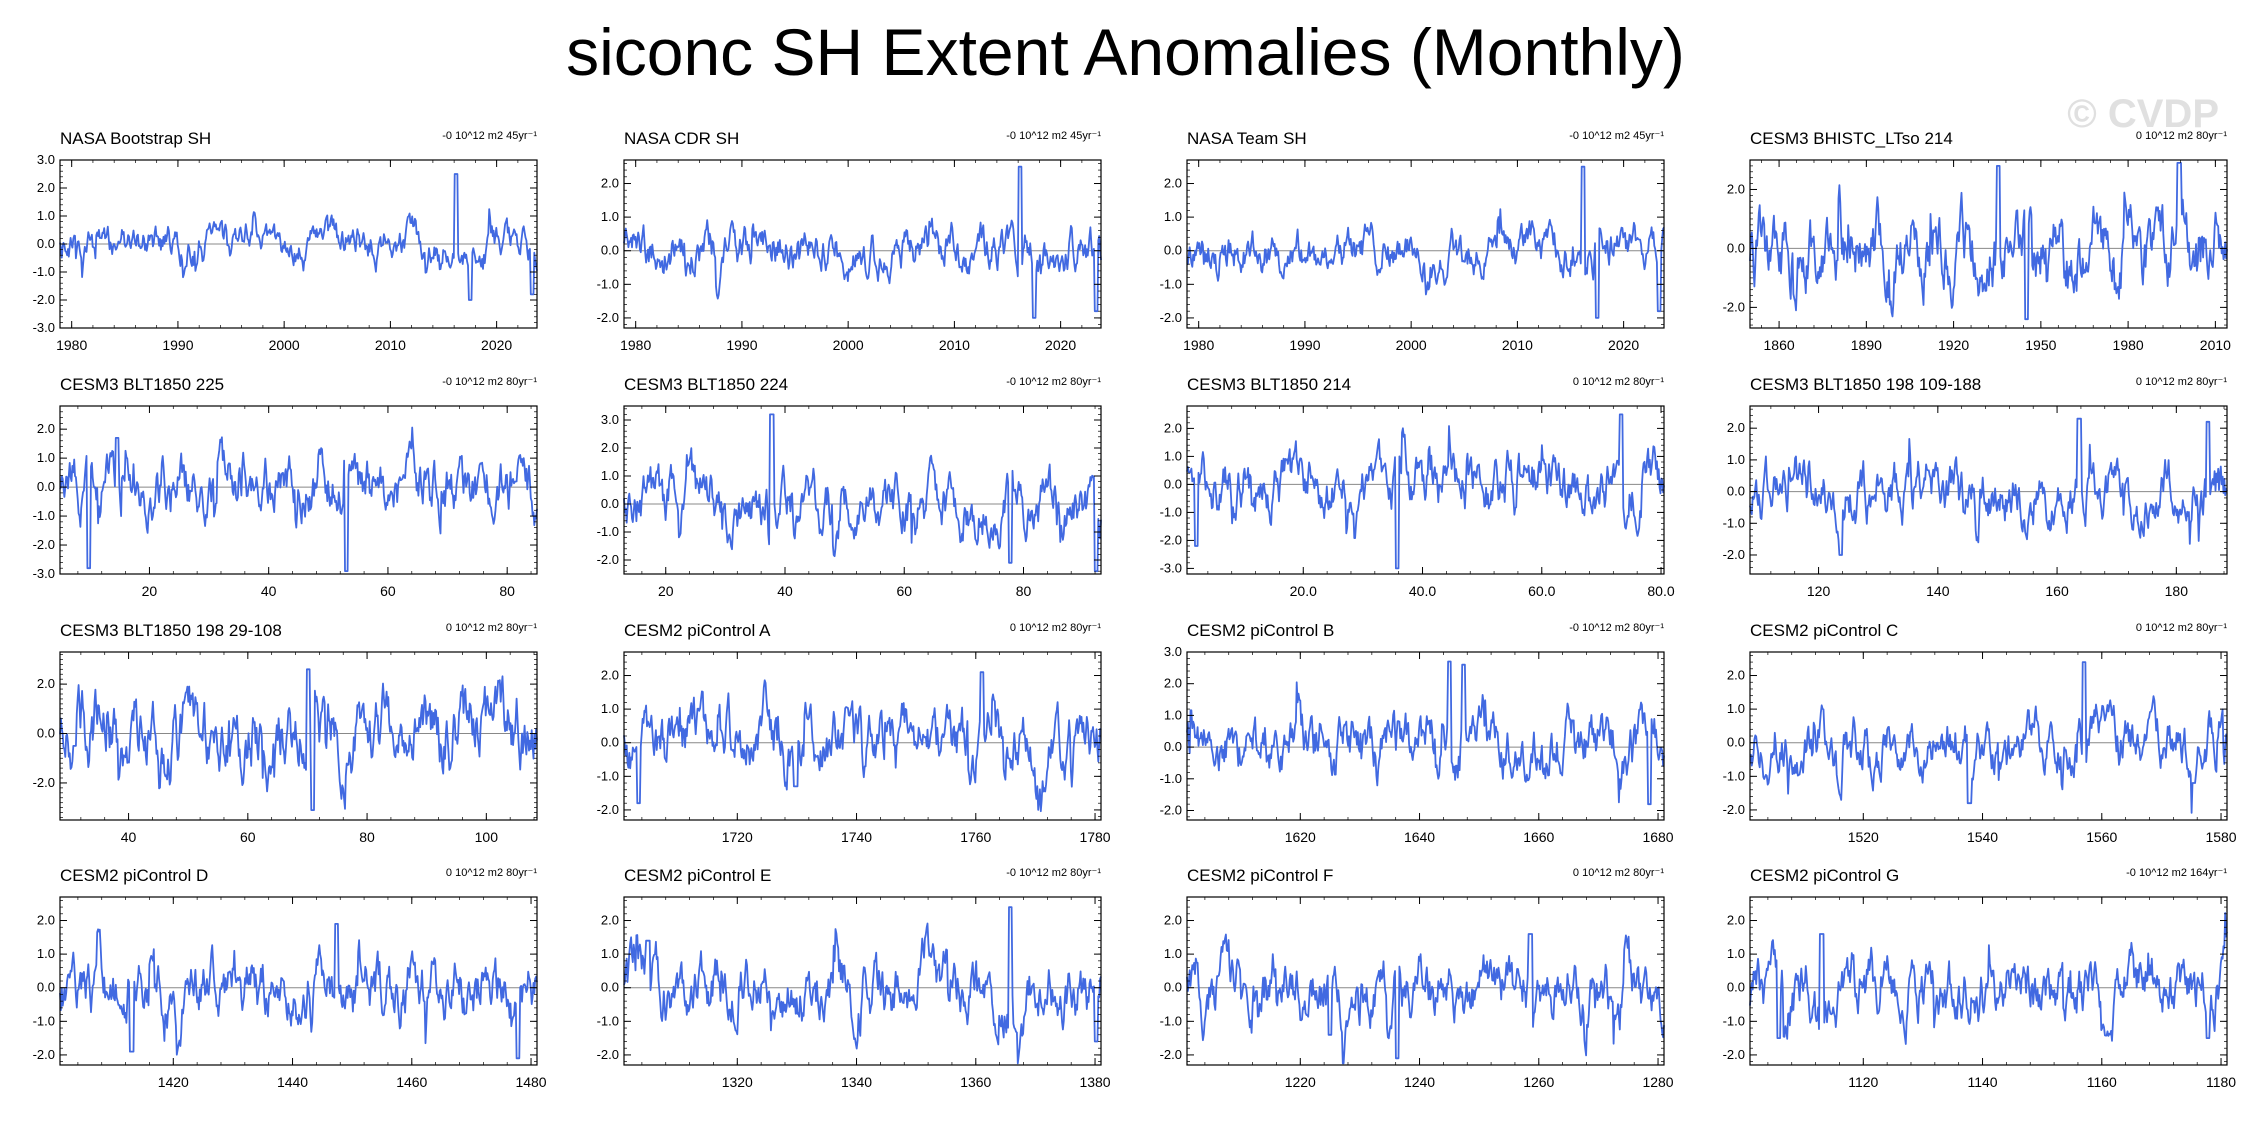 The width and height of the screenshot is (2251, 1124). What do you see at coordinates (1517, 345) in the screenshot?
I see `x-tick-label: 2010` at bounding box center [1517, 345].